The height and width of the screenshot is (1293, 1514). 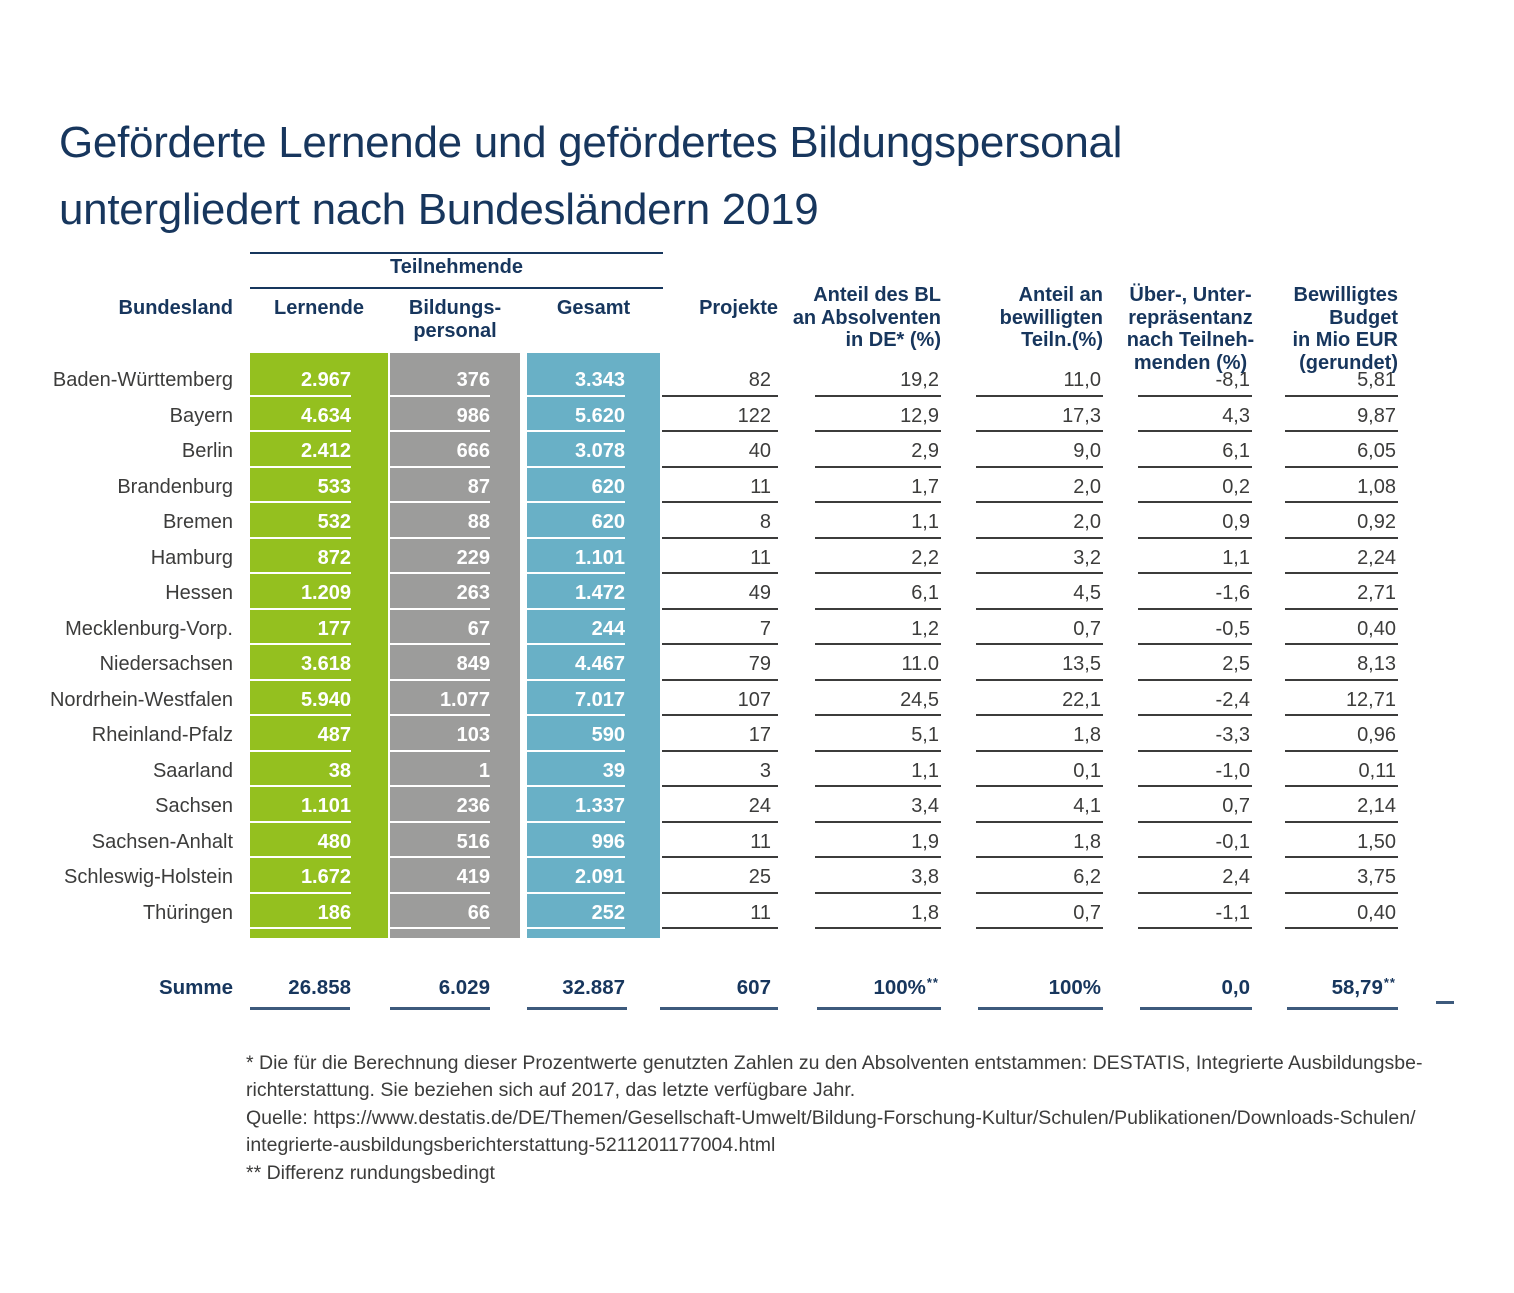 I want to click on column-header-bundesland: Bundesland, so click(x=175, y=308).